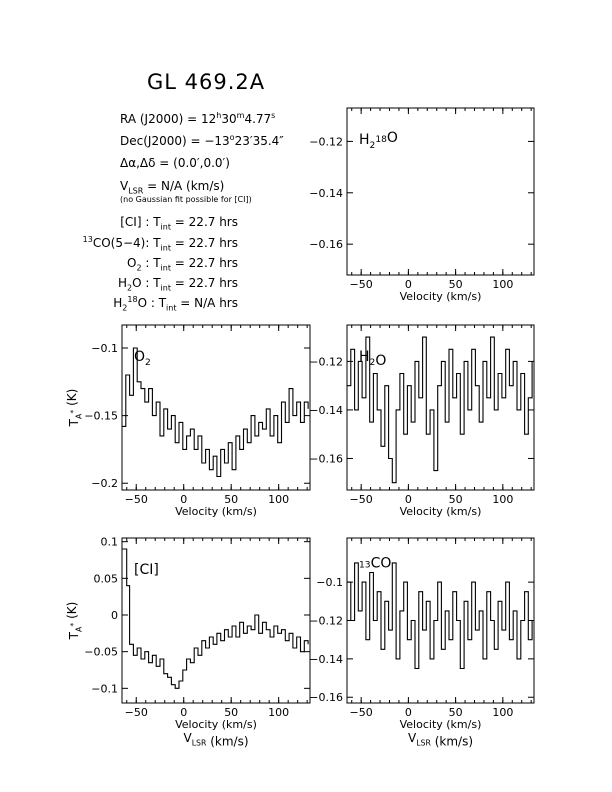 The height and width of the screenshot is (792, 612). I want to click on tint-h218o-val: = N/A hrs, so click(207, 303).